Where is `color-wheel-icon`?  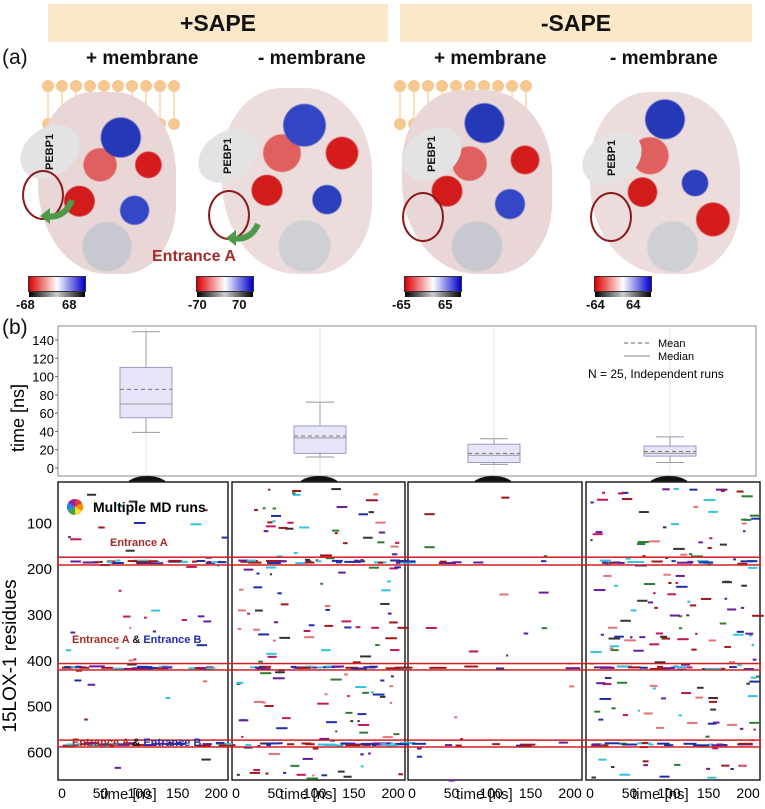 color-wheel-icon is located at coordinates (75, 507).